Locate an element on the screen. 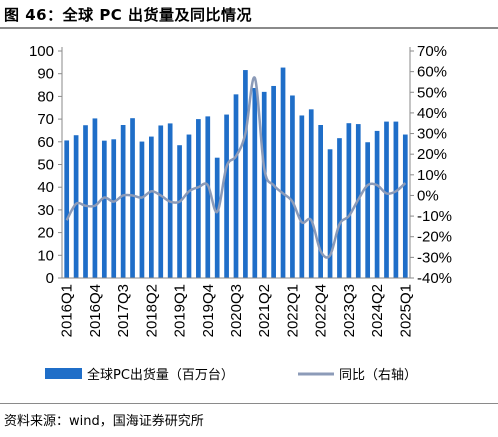 The image size is (498, 437). x-tick-label: 2016Q4 is located at coordinates (95, 310).